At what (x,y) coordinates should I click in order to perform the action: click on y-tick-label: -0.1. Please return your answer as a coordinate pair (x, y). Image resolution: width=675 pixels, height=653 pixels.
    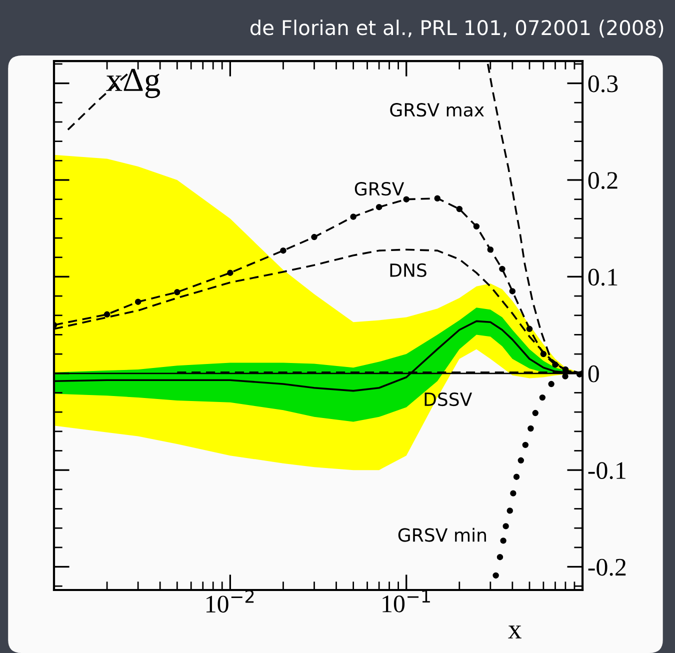
    Looking at the image, I should click on (607, 471).